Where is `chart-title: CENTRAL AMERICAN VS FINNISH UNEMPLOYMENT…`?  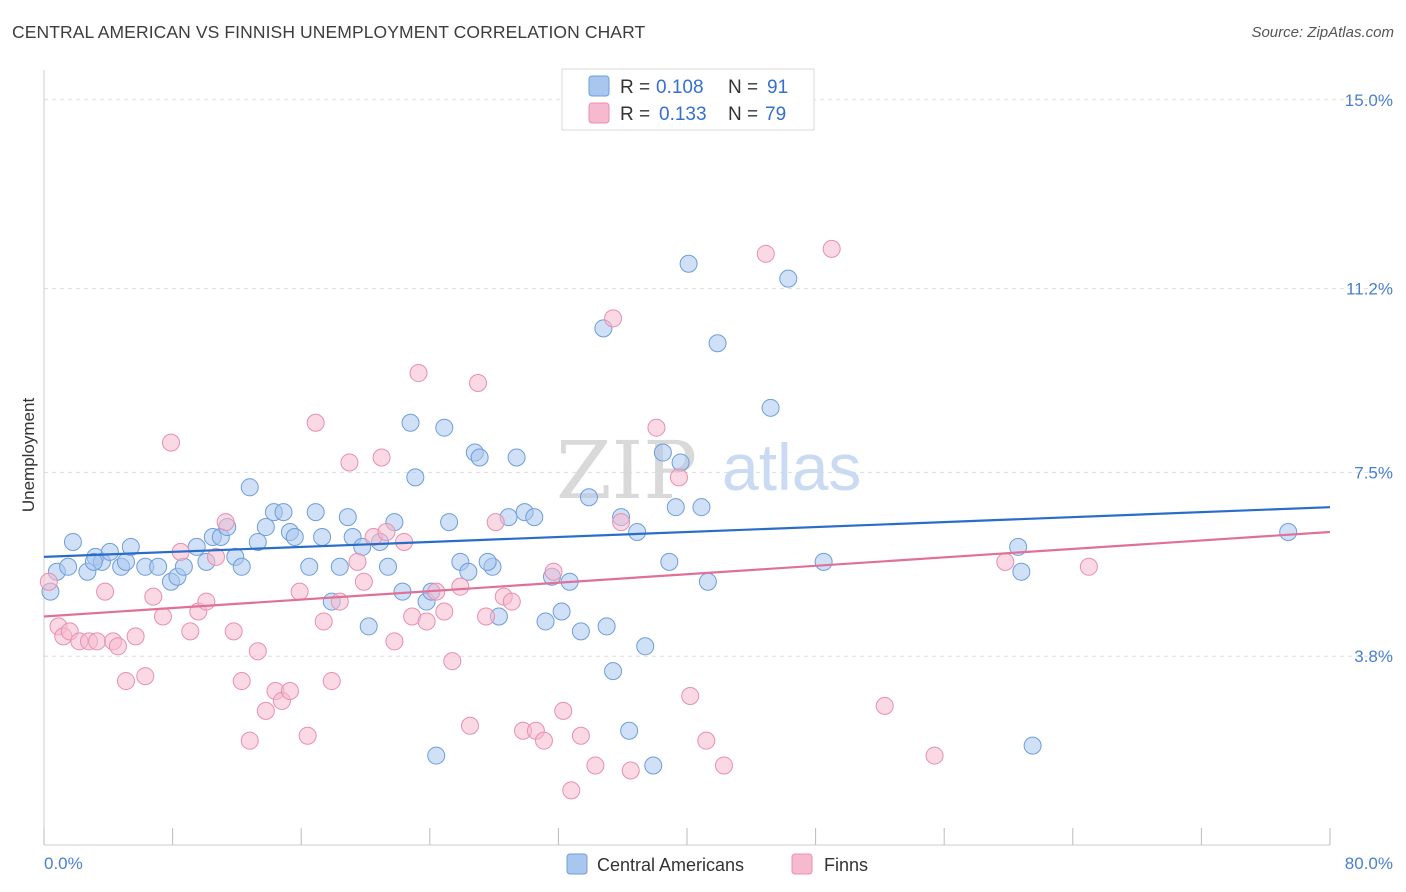
chart-title: CENTRAL AMERICAN VS FINNISH UNEMPLOYMENT… is located at coordinates (329, 32).